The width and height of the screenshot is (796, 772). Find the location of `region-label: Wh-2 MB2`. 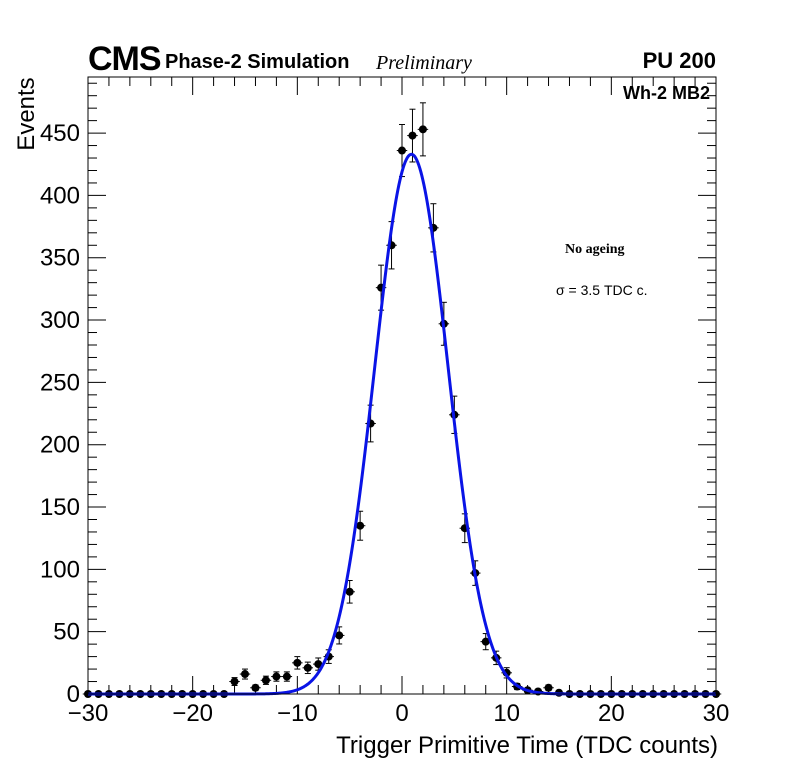

region-label: Wh-2 MB2 is located at coordinates (666, 93).